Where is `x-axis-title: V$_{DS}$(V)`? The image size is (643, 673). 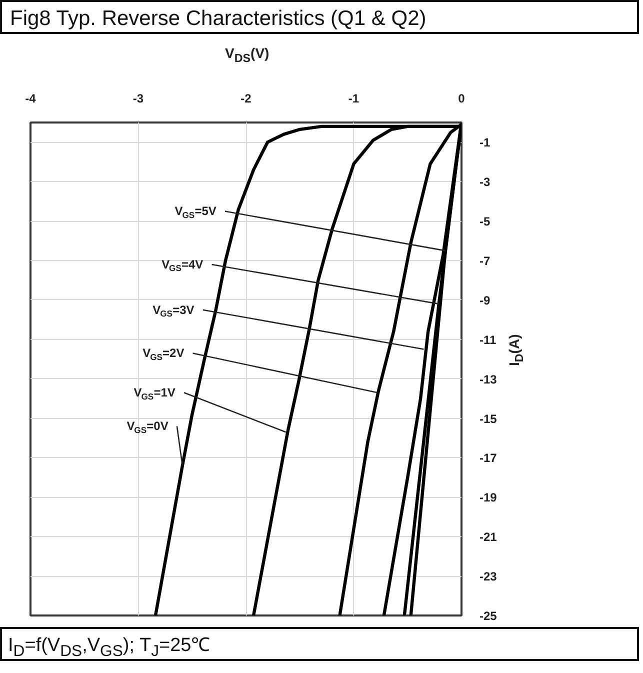 x-axis-title: V$_{DS}$(V) is located at coordinates (247, 55).